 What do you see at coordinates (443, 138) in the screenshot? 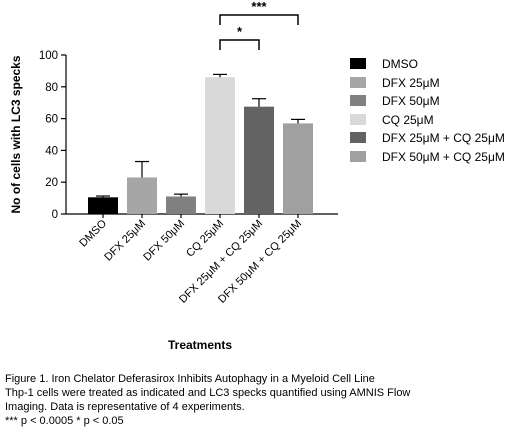
I see `legend-label: DFX 25μM + CQ 25μM` at bounding box center [443, 138].